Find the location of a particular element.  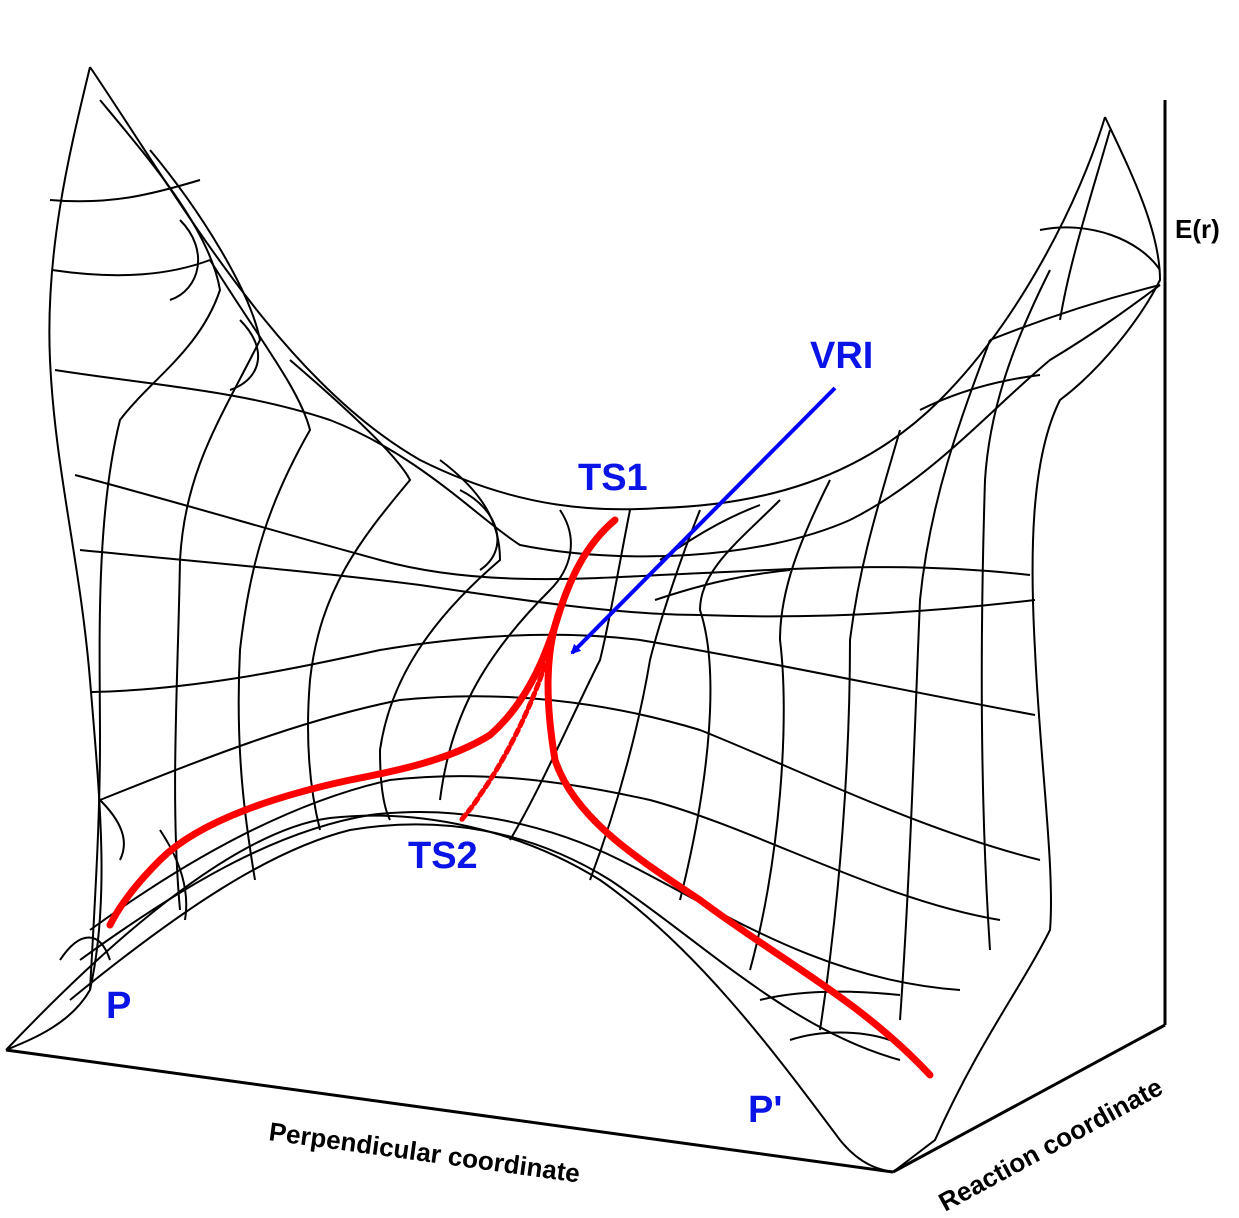

mesh-line-v2 is located at coordinates (205, 530).